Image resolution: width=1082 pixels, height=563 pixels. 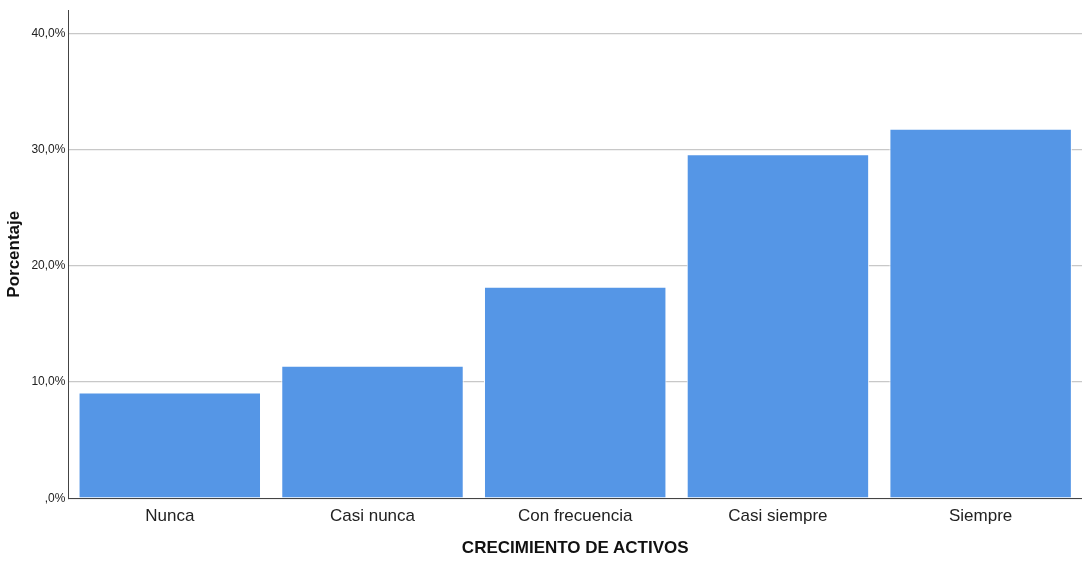 I want to click on x-tick-label: Con frecuencia, so click(x=575, y=516).